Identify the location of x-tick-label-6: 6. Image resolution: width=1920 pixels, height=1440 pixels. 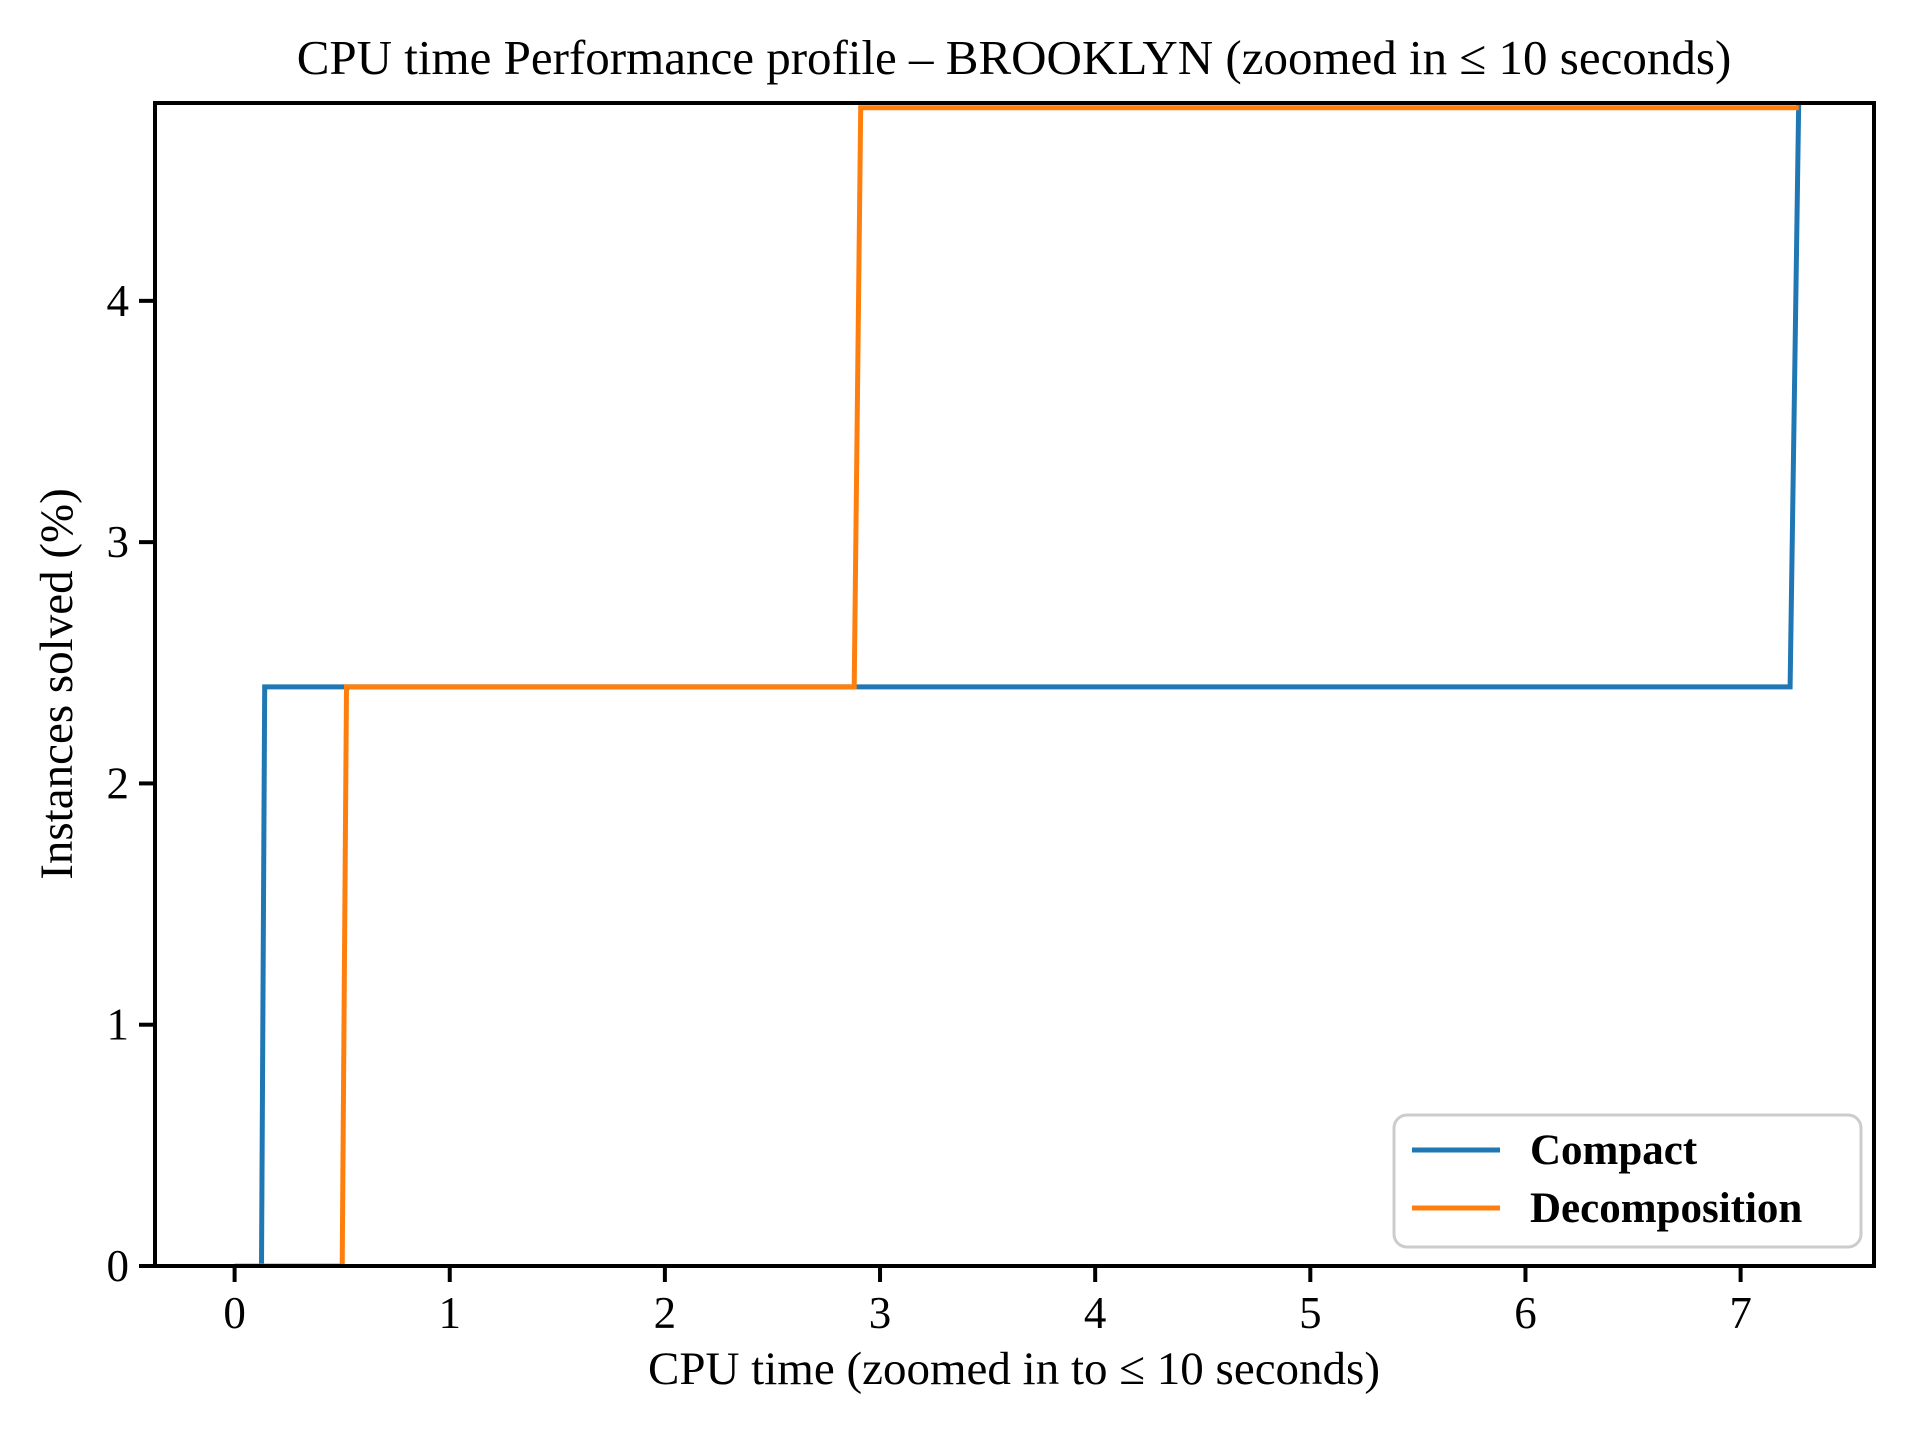
(1525, 1313).